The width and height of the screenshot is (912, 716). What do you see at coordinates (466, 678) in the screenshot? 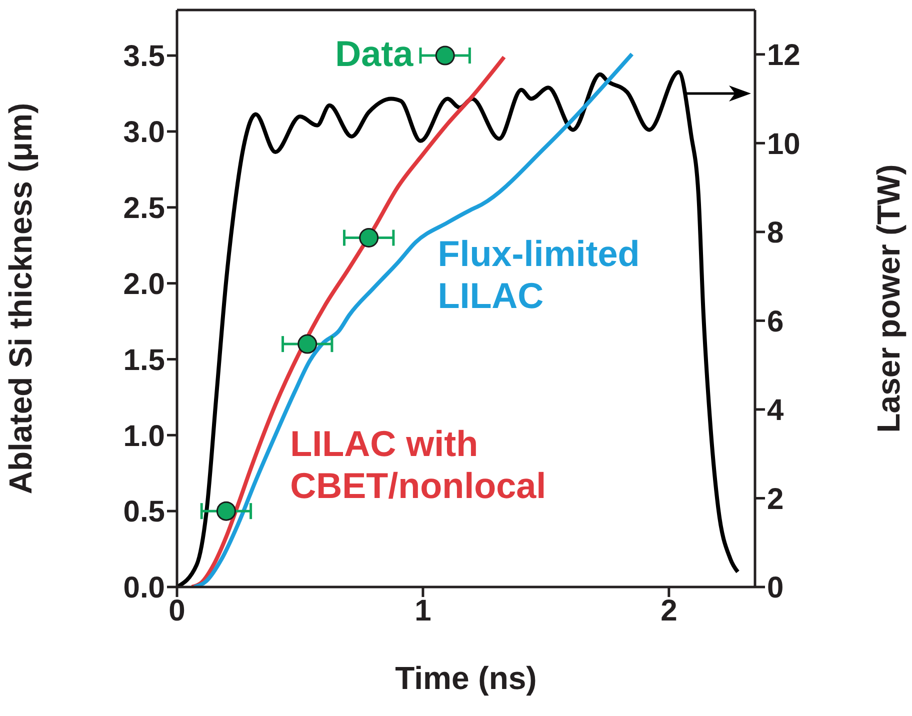
I see `x-axis-title: Time (ns)` at bounding box center [466, 678].